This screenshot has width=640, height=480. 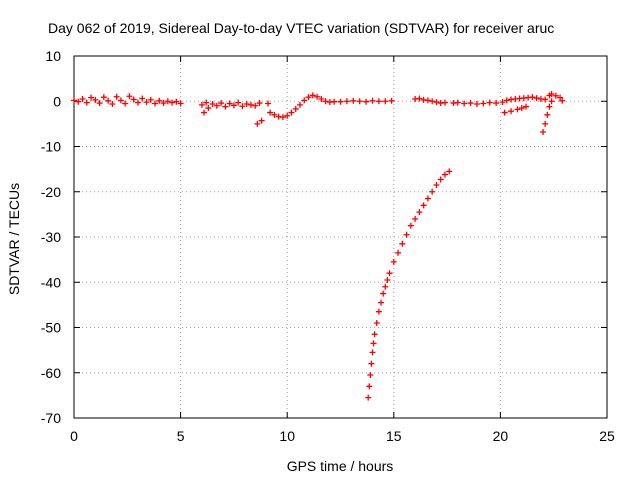 What do you see at coordinates (57, 101) in the screenshot?
I see `y-tick-label: 0` at bounding box center [57, 101].